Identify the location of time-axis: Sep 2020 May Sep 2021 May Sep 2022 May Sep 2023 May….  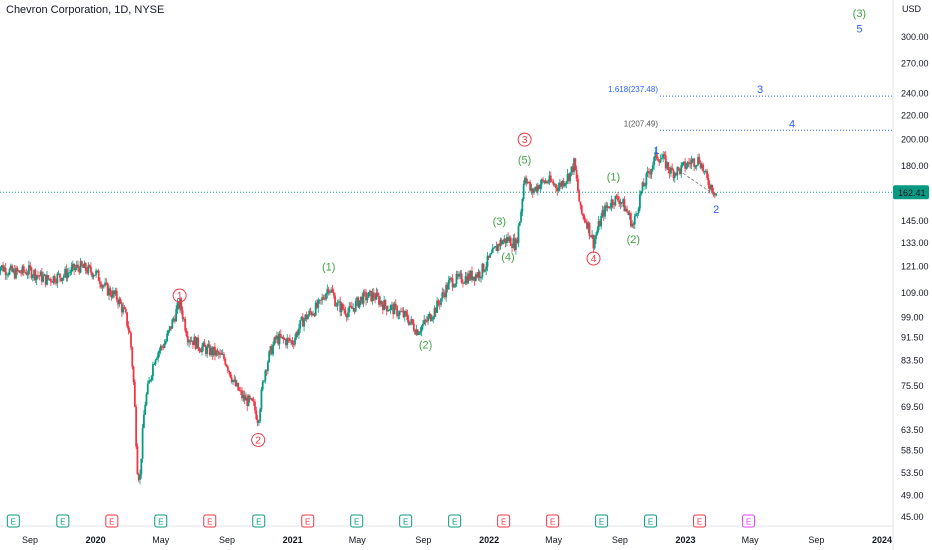
(457, 540).